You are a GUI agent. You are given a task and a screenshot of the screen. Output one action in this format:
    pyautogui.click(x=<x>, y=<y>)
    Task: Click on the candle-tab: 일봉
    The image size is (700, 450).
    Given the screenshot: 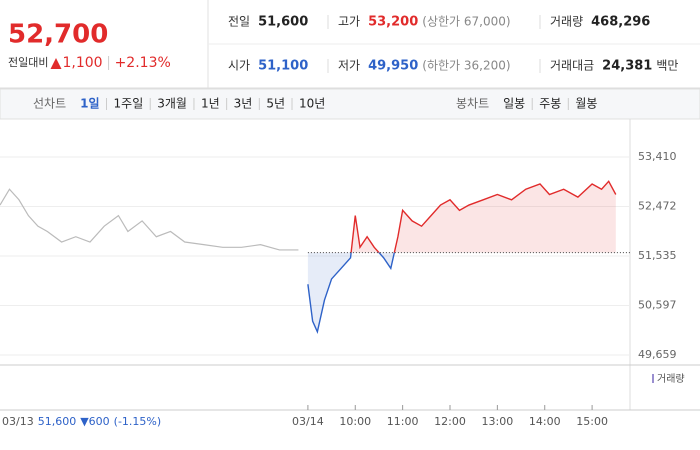 What is the action you would take?
    pyautogui.click(x=514, y=104)
    